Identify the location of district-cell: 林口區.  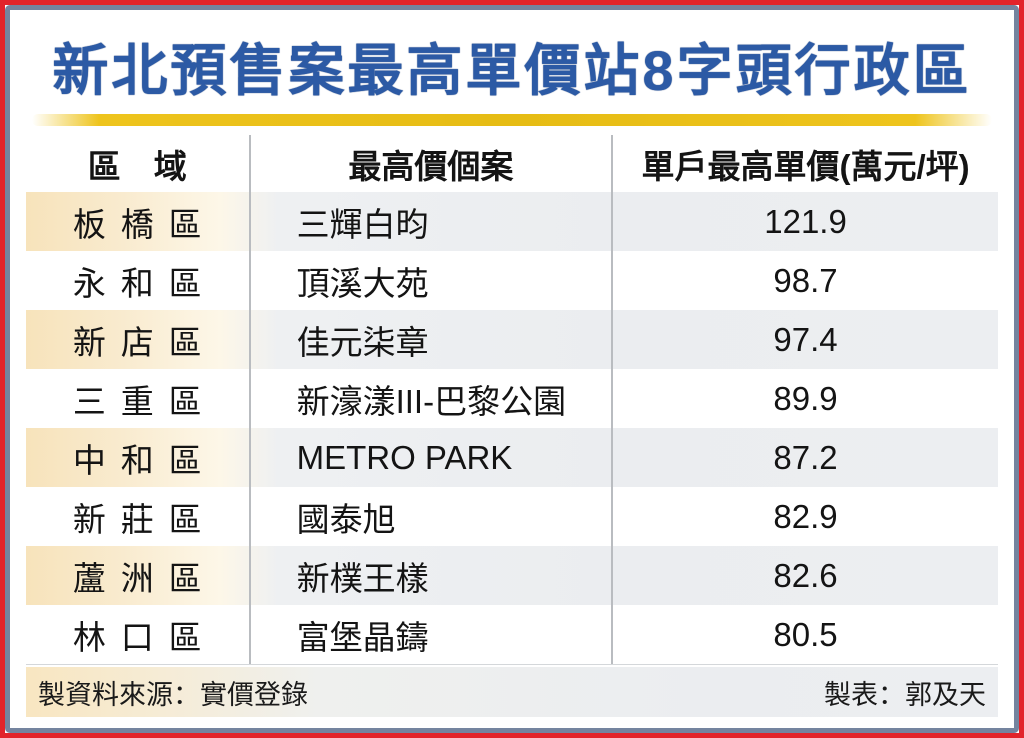
(144, 637).